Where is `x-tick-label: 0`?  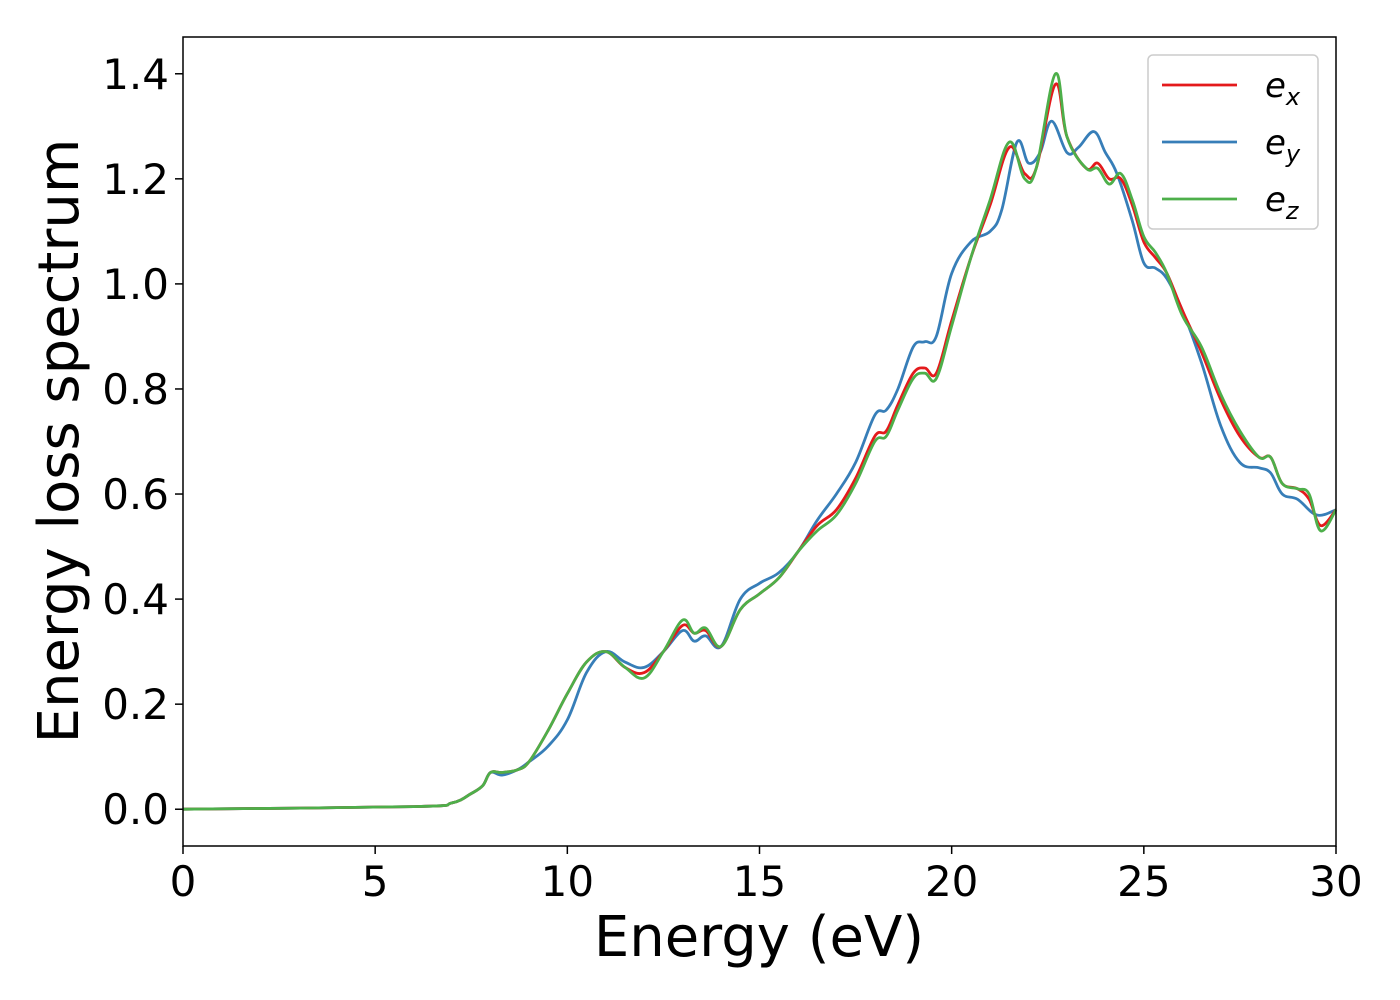 x-tick-label: 0 is located at coordinates (183, 881).